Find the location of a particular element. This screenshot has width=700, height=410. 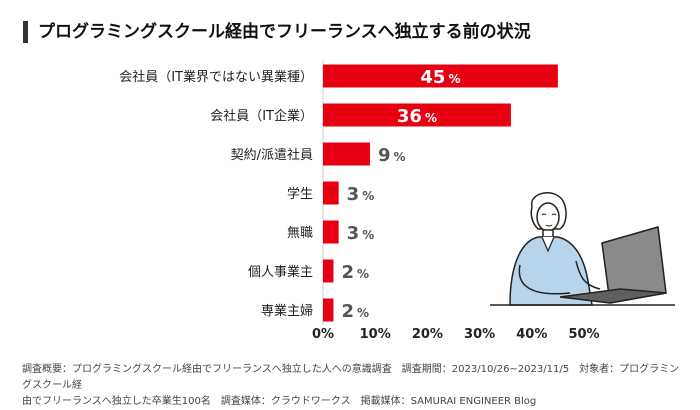

category-label: 専業主婦 is located at coordinates (287, 311).